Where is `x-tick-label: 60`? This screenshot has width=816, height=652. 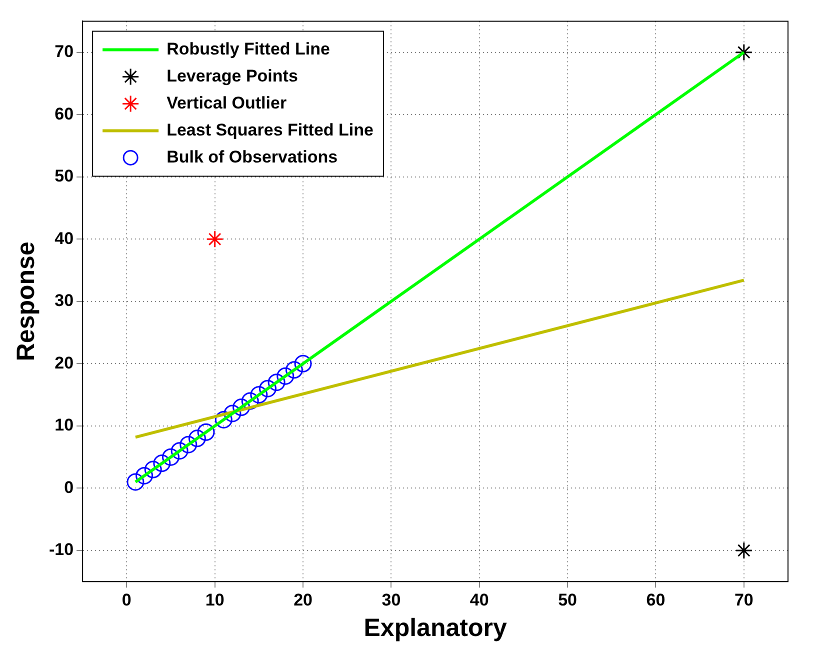
x-tick-label: 60 is located at coordinates (656, 600).